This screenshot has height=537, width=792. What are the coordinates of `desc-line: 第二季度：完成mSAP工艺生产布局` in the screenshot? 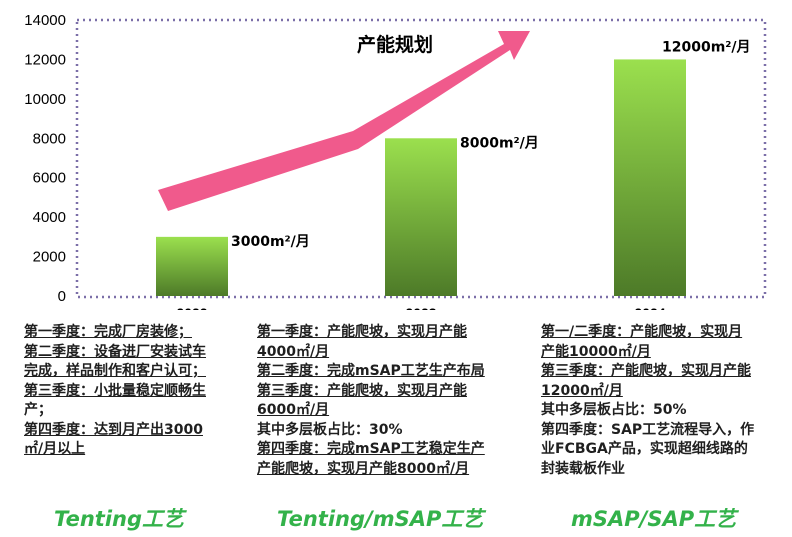 It's located at (393, 372).